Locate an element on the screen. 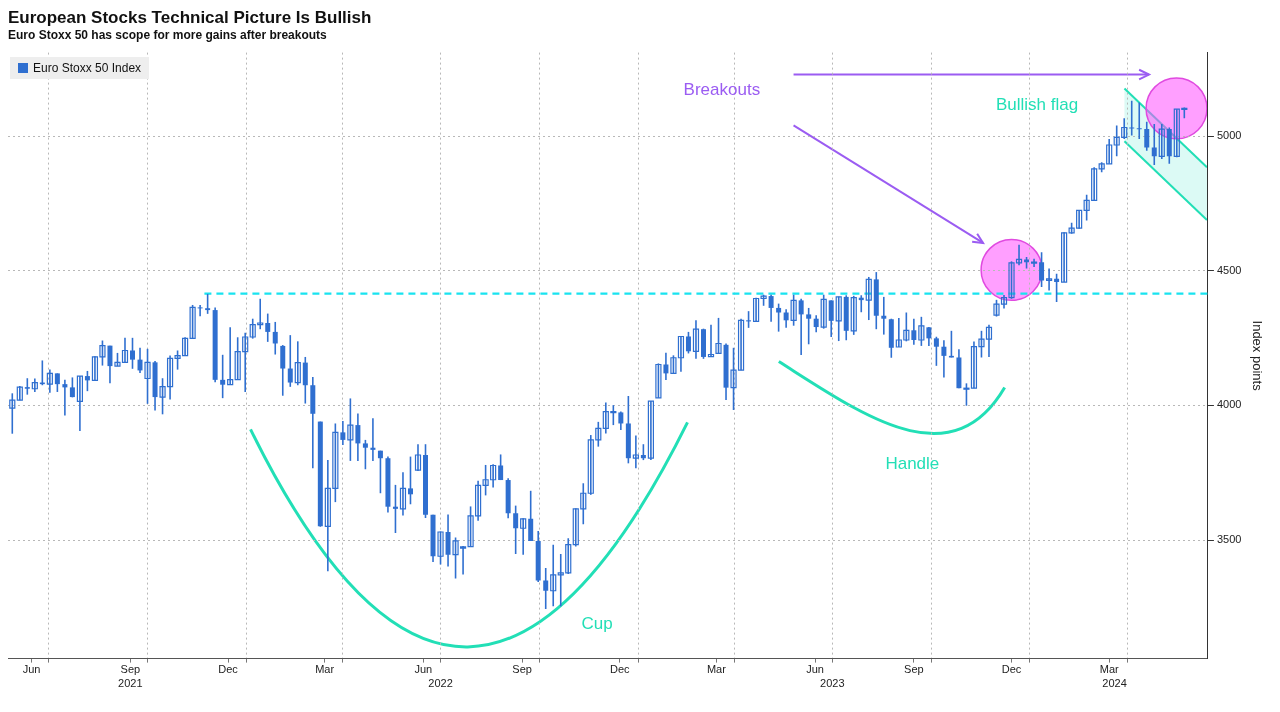 Image resolution: width=1280 pixels, height=712 pixels. y-tick-label: 3500 is located at coordinates (1229, 539).